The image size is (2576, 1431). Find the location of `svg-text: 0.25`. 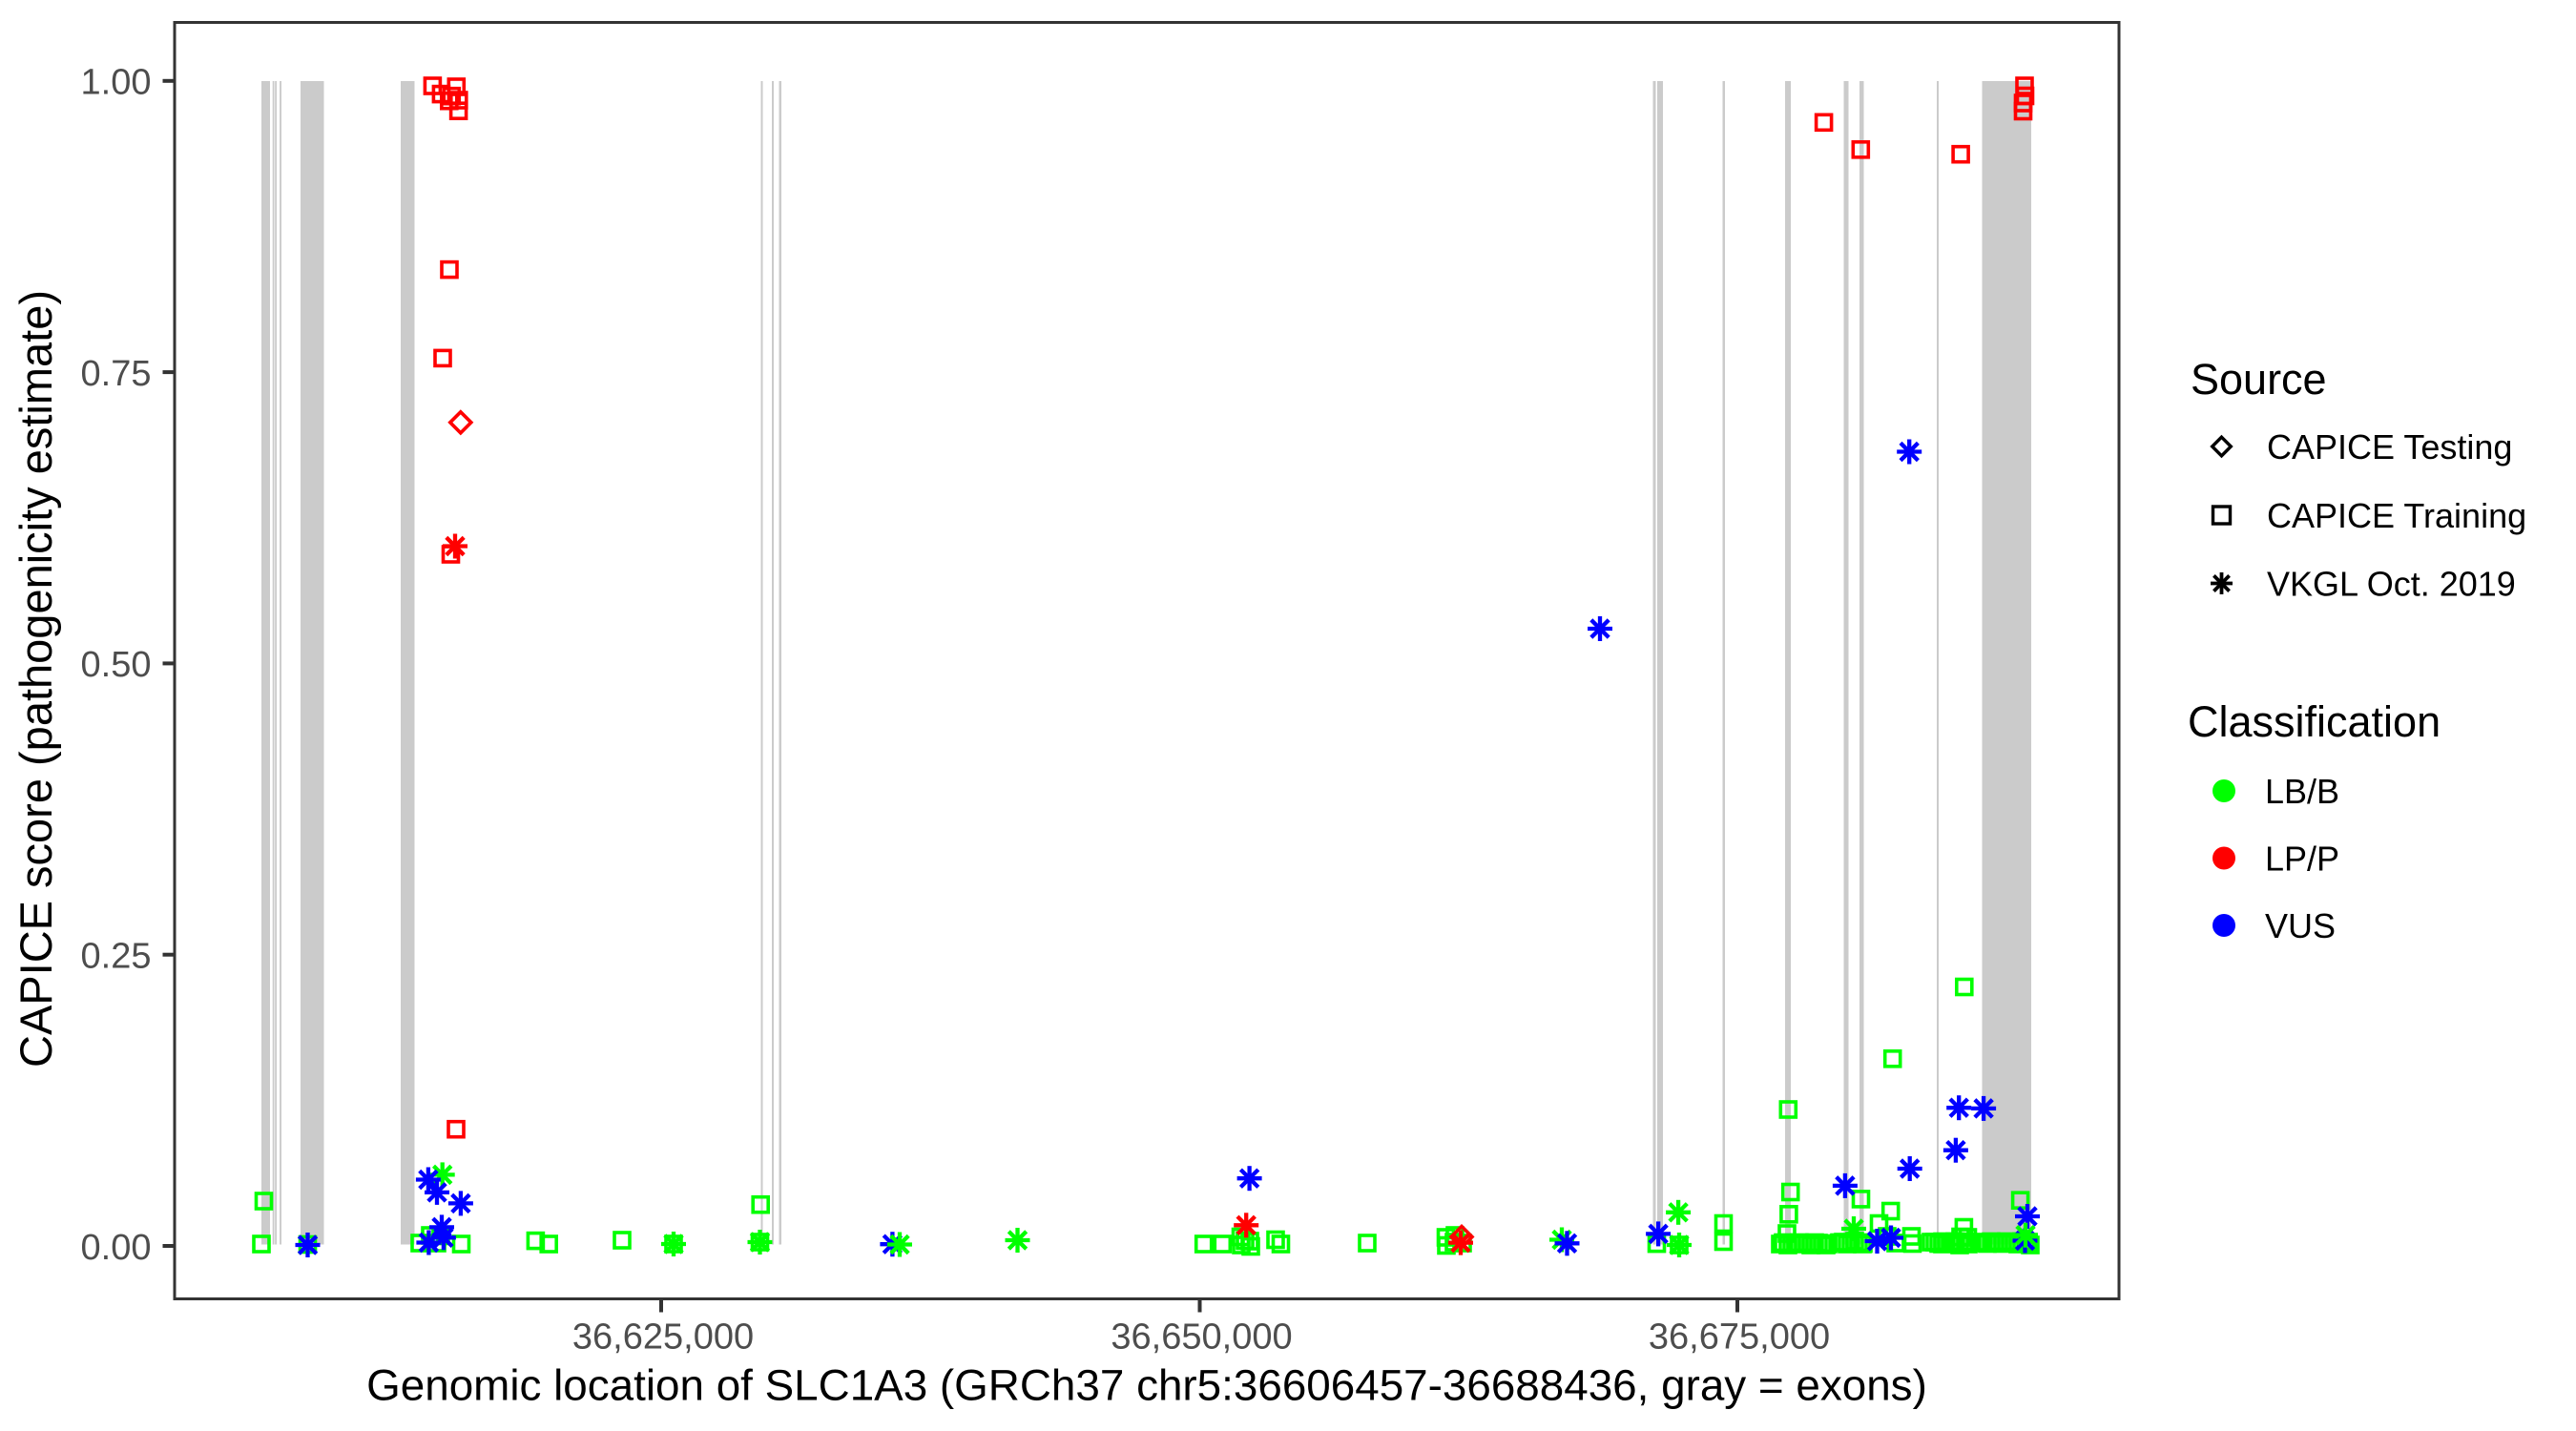

svg-text: 0.25 is located at coordinates (116, 957).